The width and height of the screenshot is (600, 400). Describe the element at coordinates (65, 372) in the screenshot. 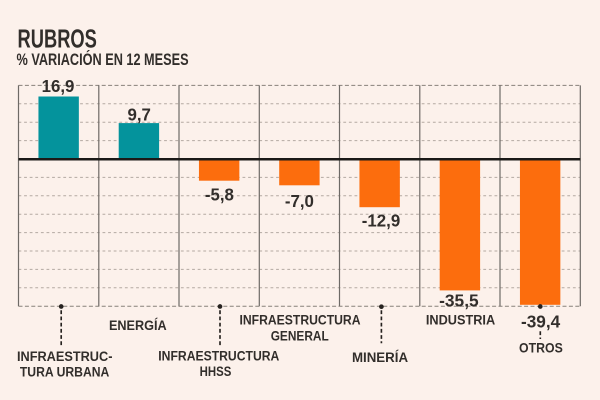

I see `svg-text: TURA URBANA` at that location.